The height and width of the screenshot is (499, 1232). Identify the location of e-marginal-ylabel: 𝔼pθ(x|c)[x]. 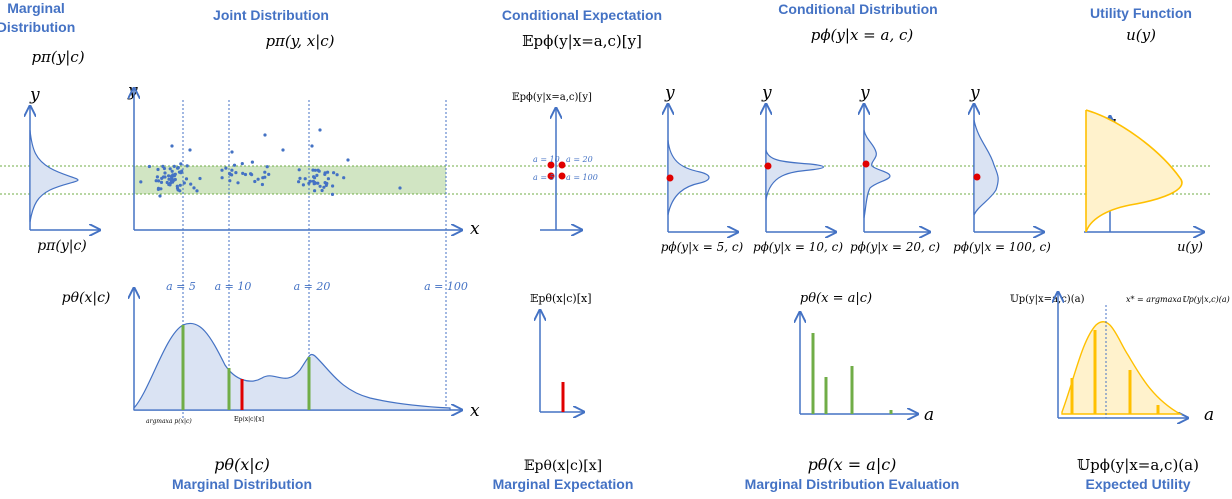
(561, 299).